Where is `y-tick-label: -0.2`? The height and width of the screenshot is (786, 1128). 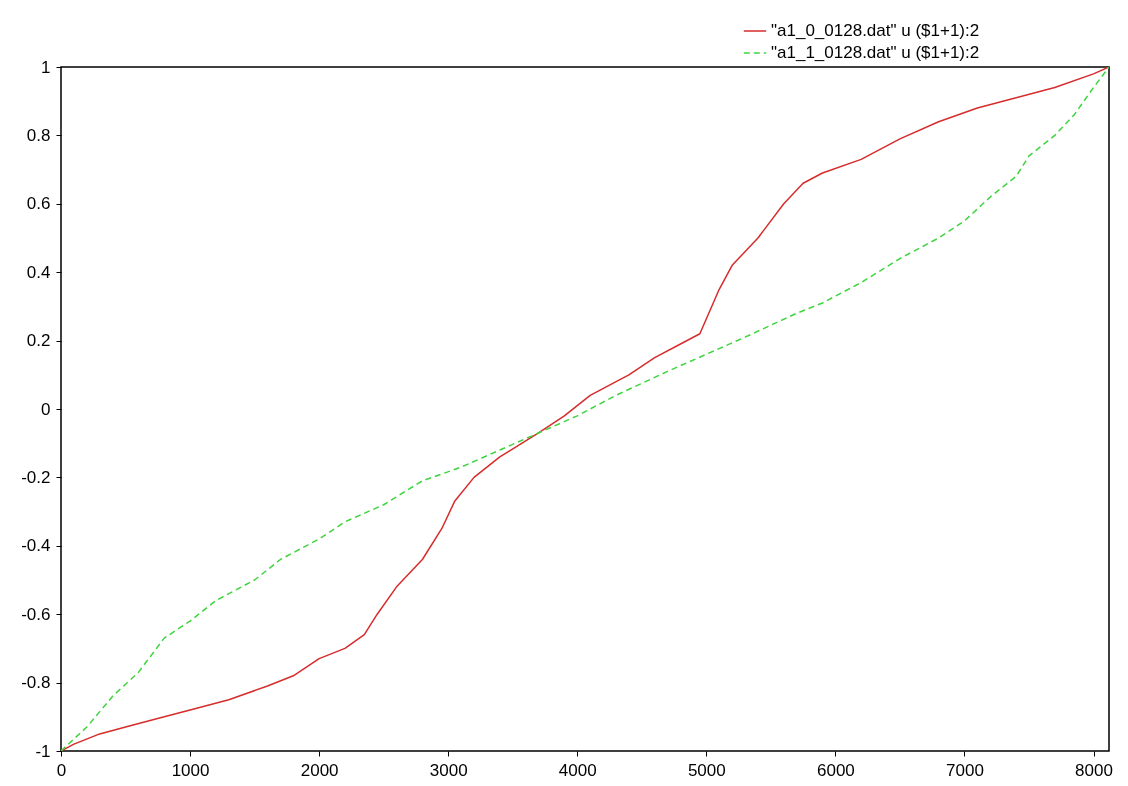
y-tick-label: -0.2 is located at coordinates (36, 477).